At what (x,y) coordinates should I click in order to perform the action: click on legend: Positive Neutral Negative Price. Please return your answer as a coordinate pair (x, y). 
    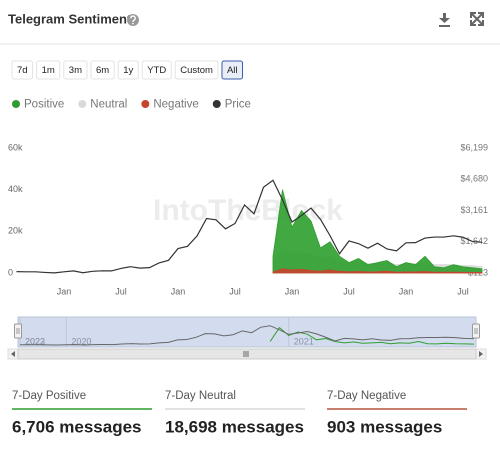
    Looking at the image, I should click on (131, 105).